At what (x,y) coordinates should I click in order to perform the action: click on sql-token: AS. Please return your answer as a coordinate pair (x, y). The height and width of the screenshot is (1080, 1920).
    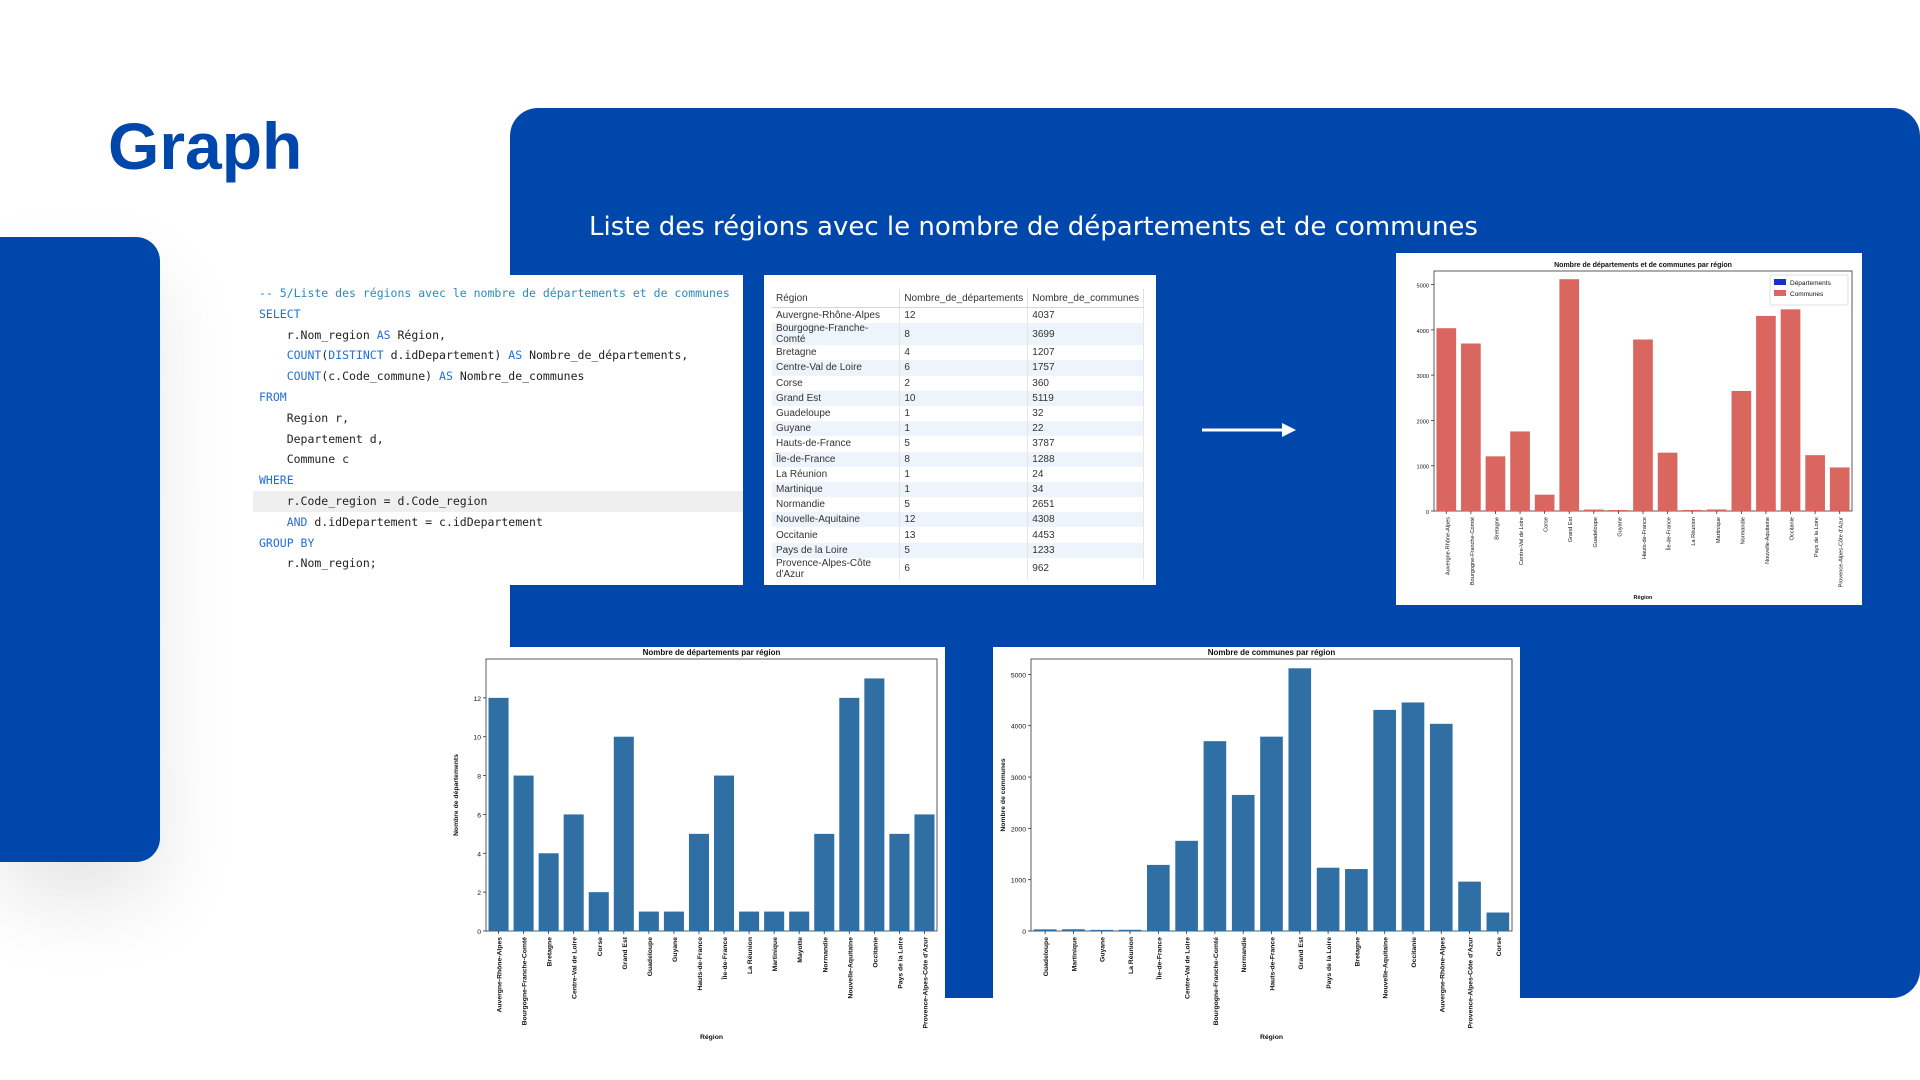
    Looking at the image, I should click on (515, 355).